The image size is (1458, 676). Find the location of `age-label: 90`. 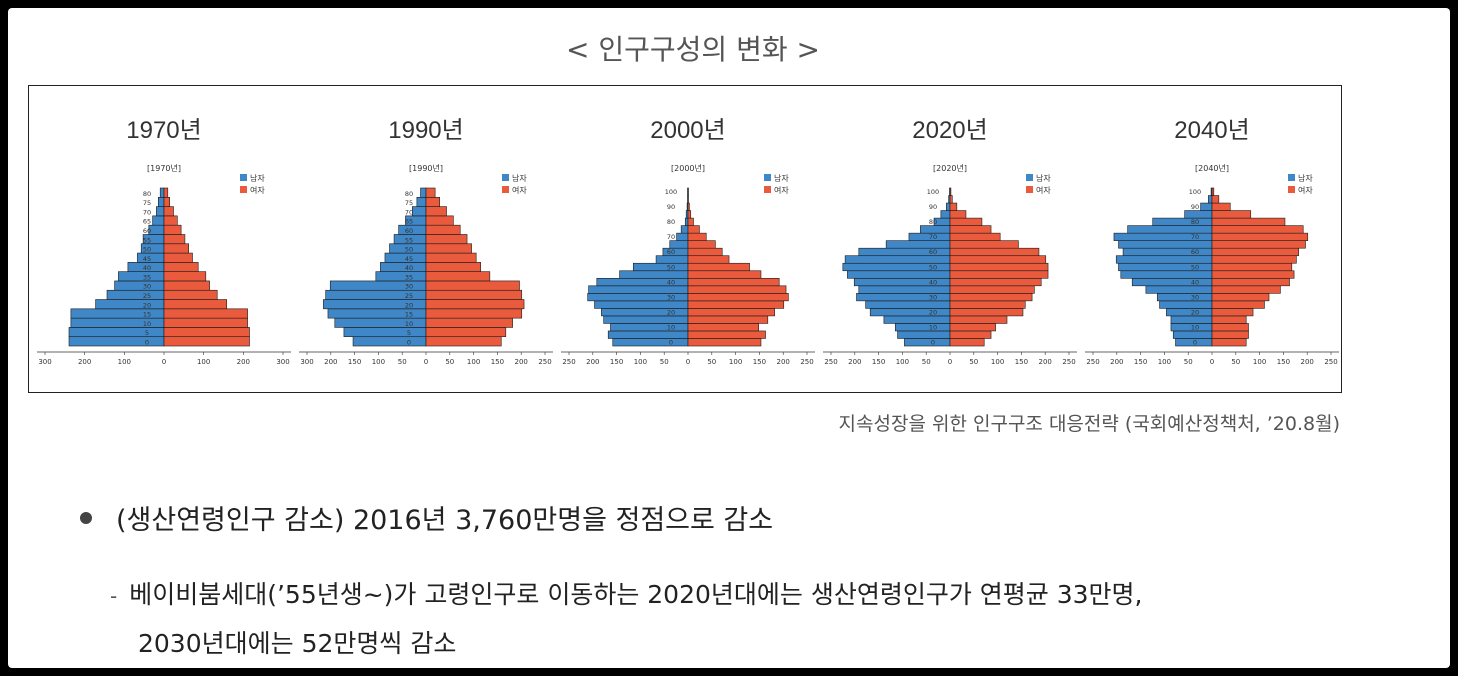

age-label: 90 is located at coordinates (933, 207).